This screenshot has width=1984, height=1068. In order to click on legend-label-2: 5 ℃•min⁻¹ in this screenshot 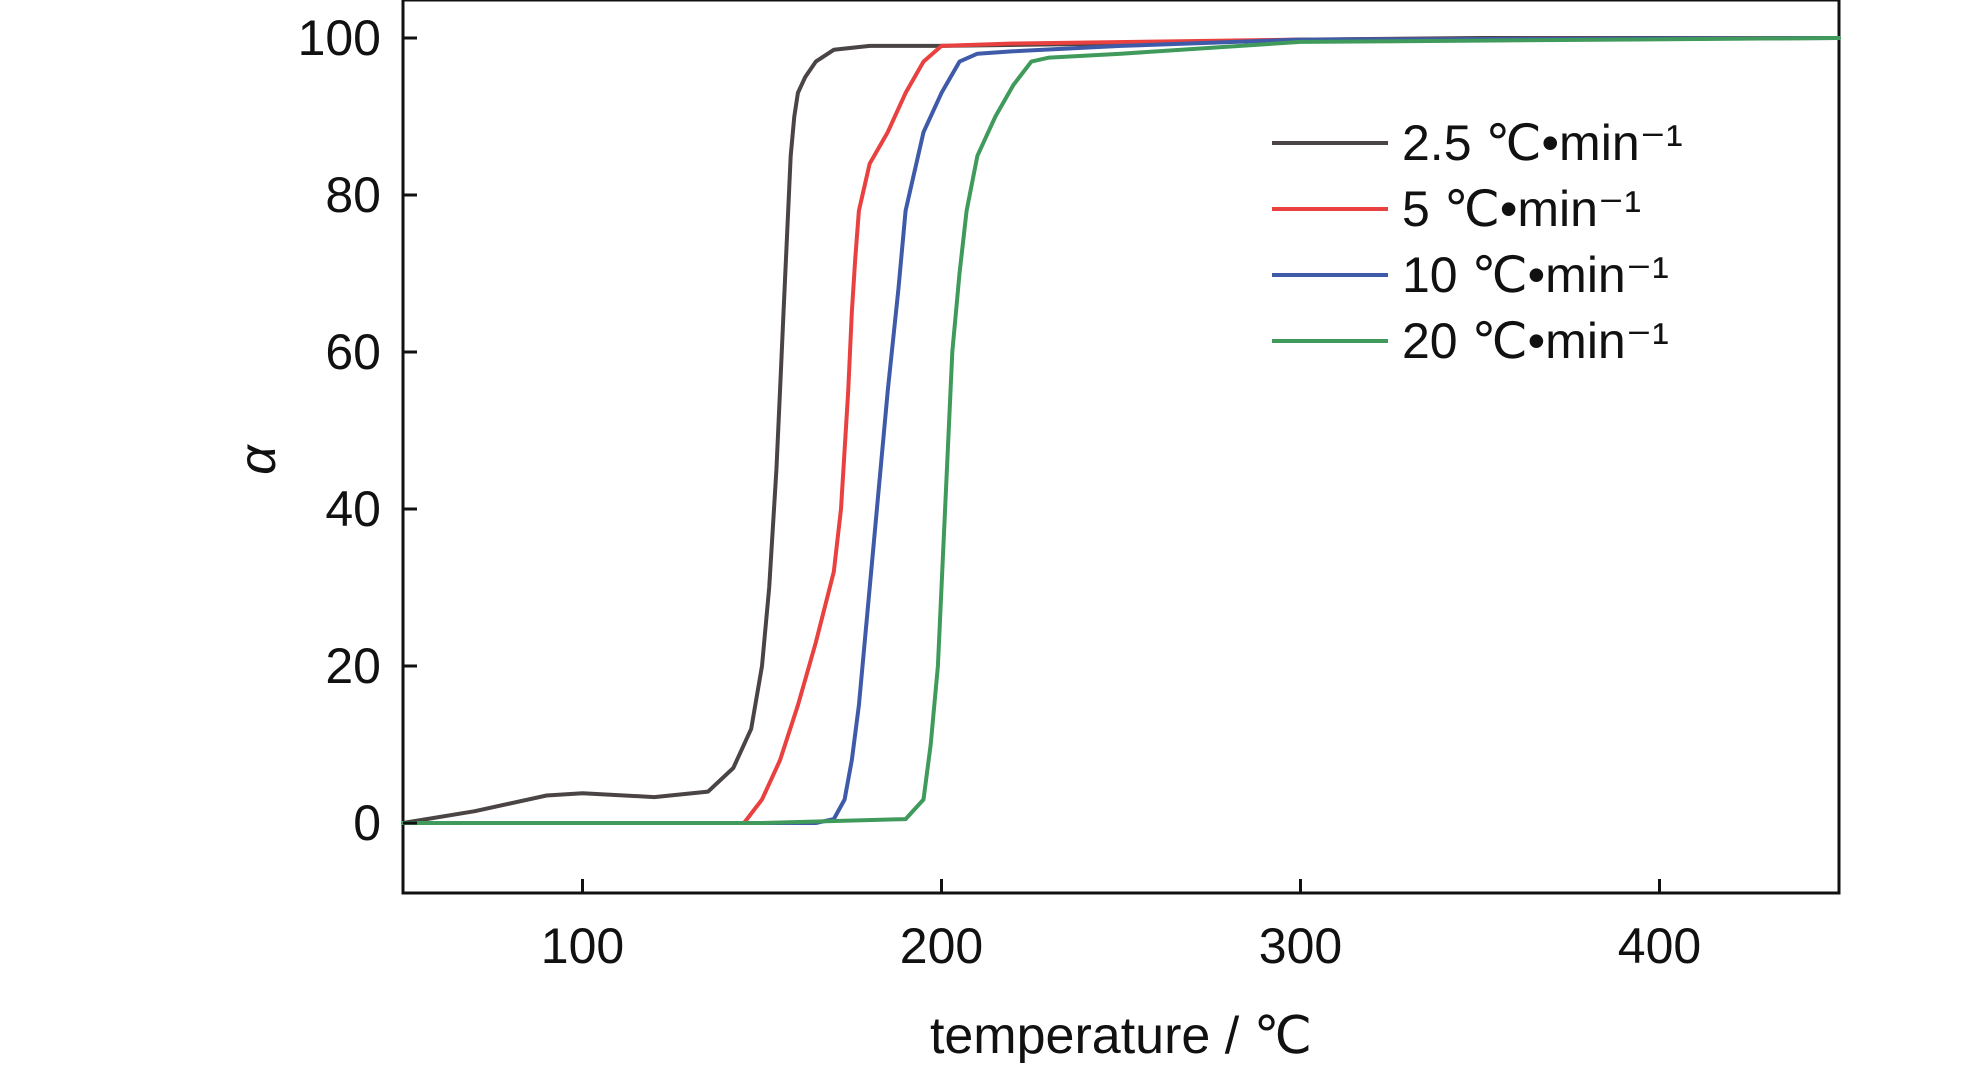, I will do `click(1521, 209)`.